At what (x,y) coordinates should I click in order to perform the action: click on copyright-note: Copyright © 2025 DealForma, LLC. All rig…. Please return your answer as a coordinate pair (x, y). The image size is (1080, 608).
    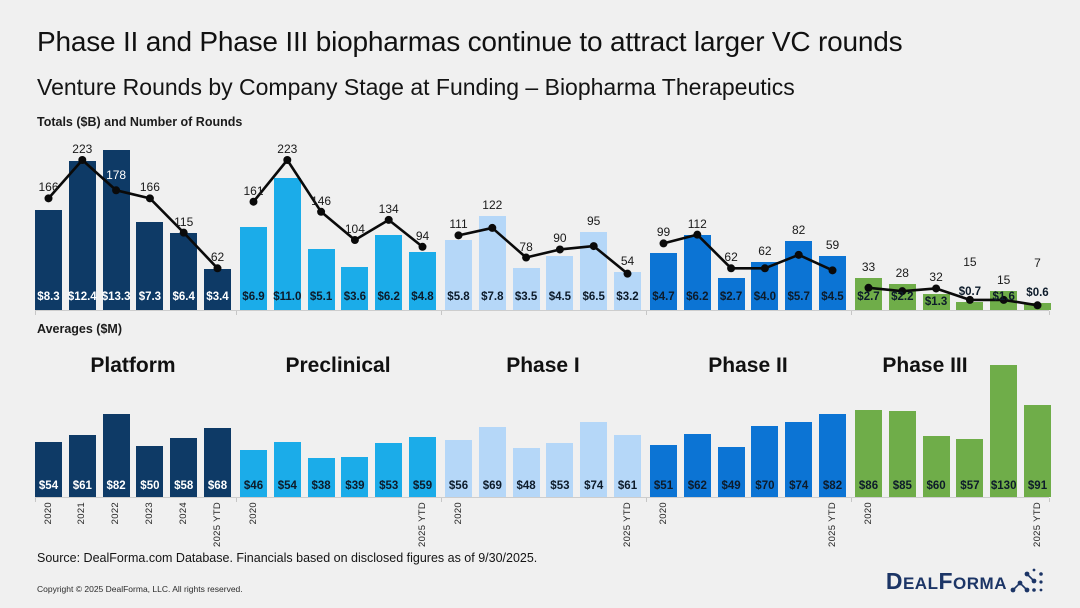
    Looking at the image, I should click on (140, 589).